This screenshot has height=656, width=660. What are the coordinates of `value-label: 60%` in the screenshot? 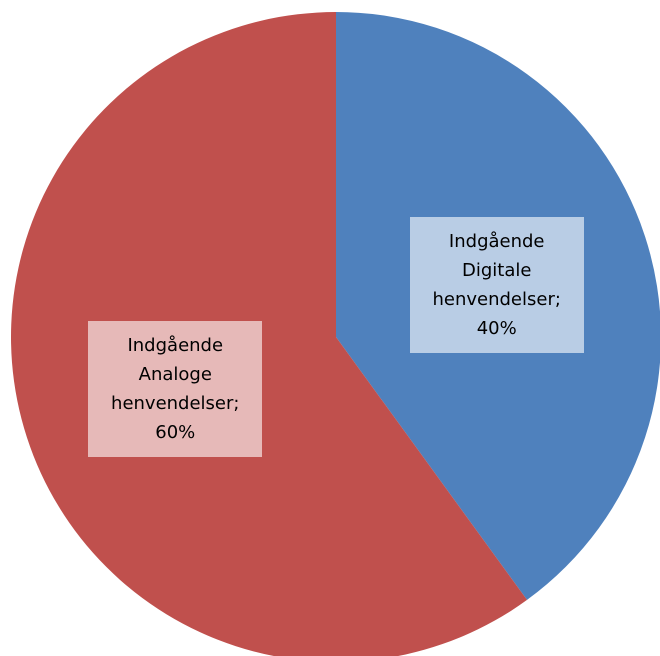 It's located at (175, 433).